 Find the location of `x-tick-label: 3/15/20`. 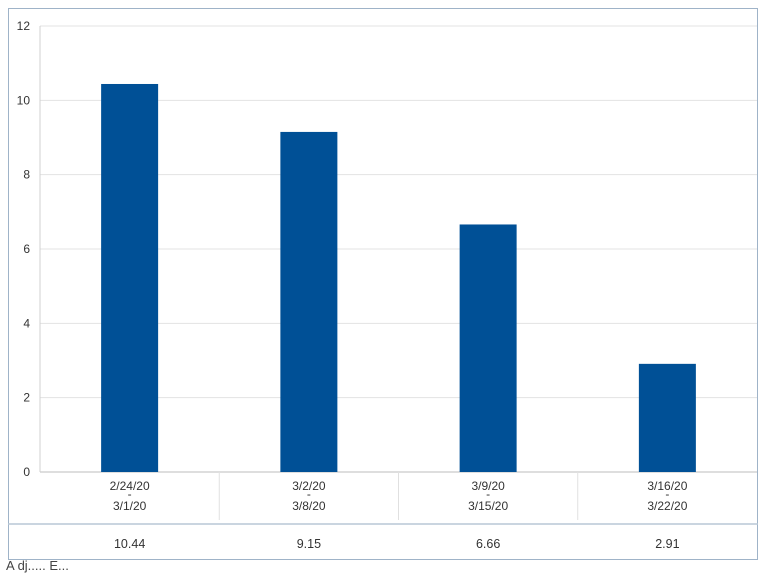

x-tick-label: 3/15/20 is located at coordinates (488, 506).